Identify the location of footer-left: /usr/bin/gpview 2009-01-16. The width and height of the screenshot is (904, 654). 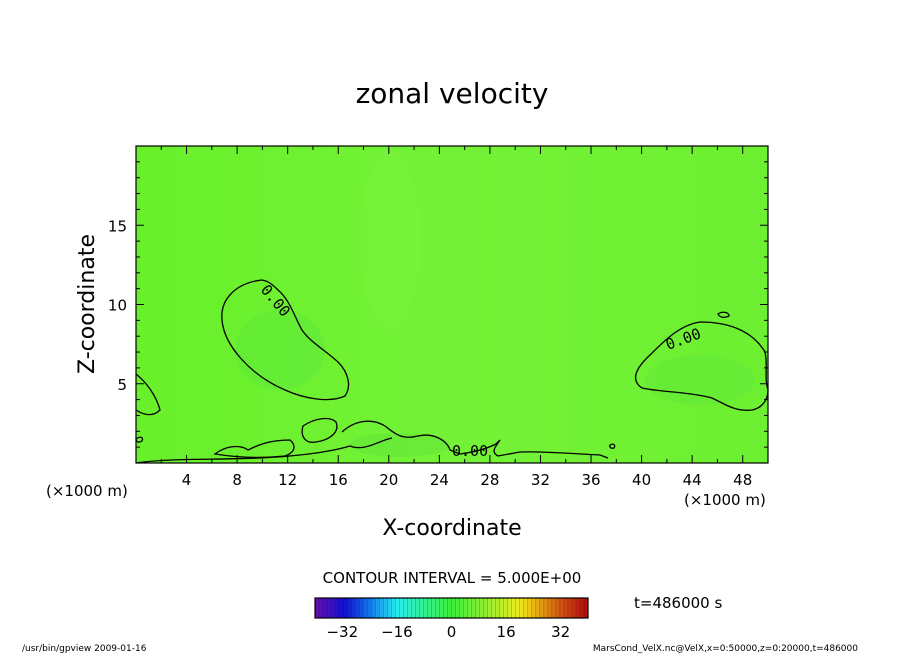
(84, 649).